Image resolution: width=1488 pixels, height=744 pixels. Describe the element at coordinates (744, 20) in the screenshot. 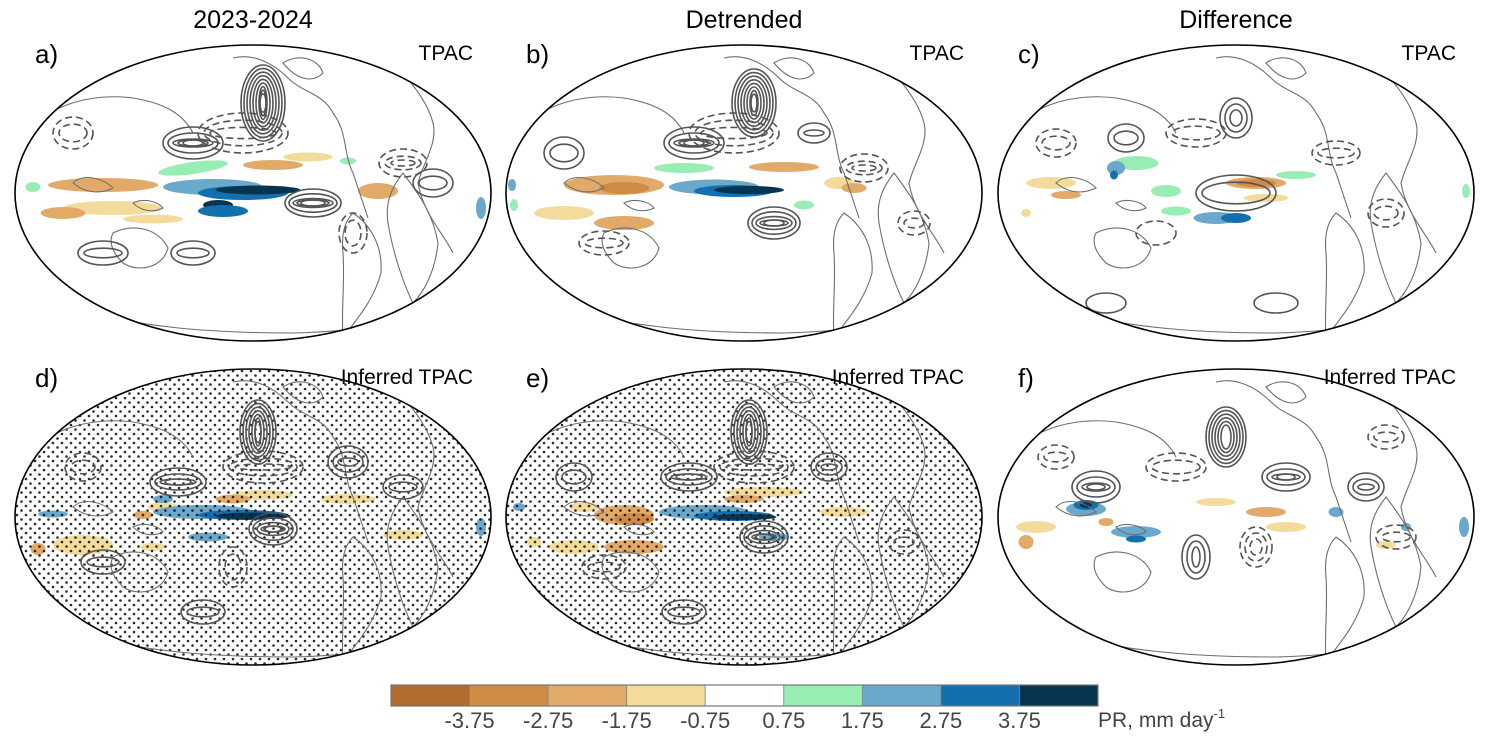

I see `column-title-detrended: Detrended` at that location.